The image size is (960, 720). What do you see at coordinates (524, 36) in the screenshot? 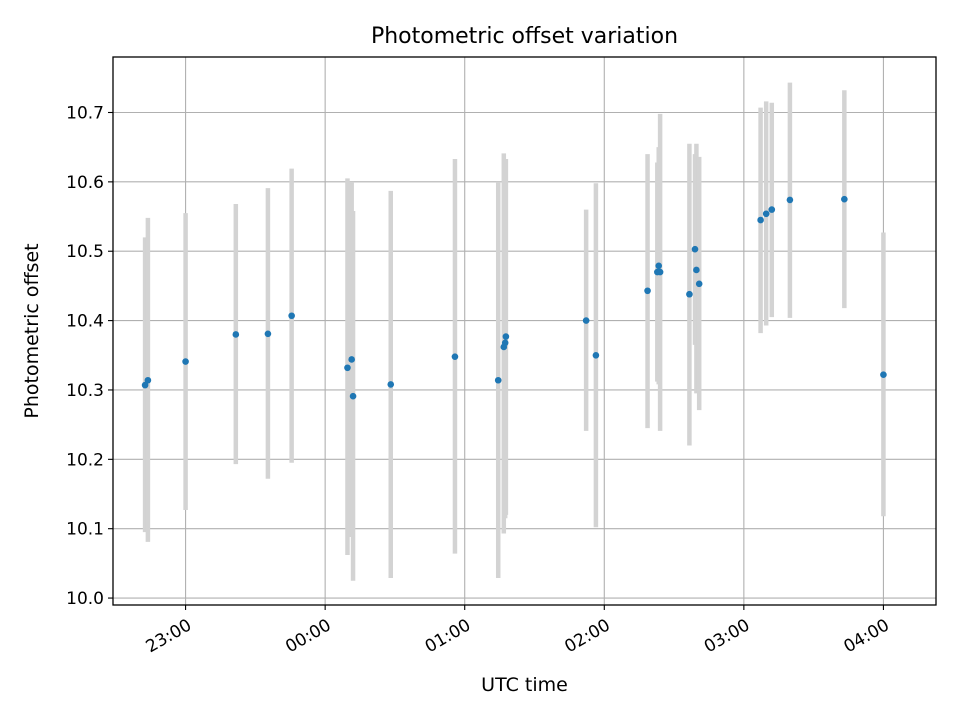
I see `chart-title: Photometric offset variation` at bounding box center [524, 36].